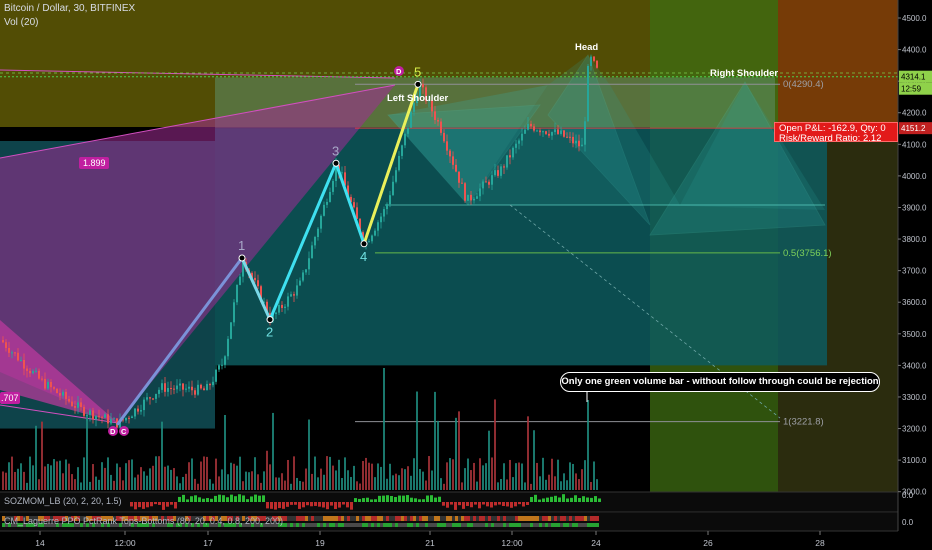 This screenshot has height=550, width=932. Describe the element at coordinates (914, 50) in the screenshot. I see `price-tick-label-1: 4400.0` at that location.